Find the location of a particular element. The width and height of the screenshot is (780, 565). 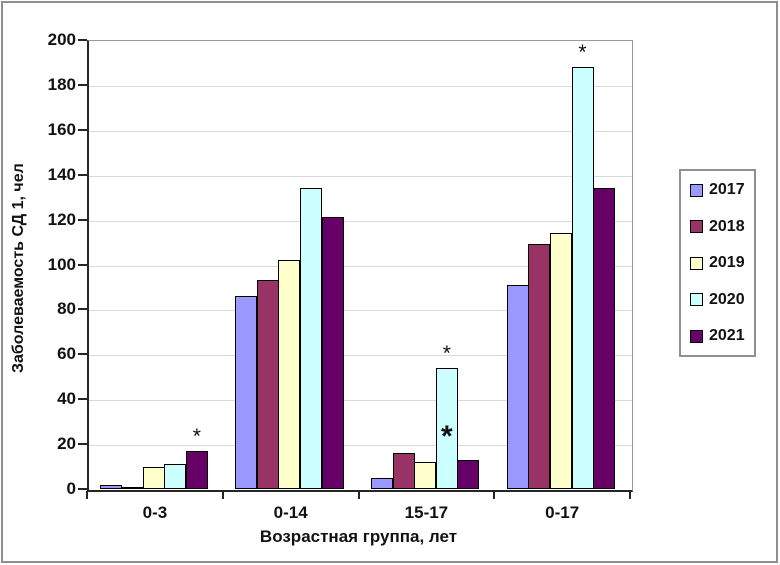

y-tick-label: 160 is located at coordinates (61, 129).